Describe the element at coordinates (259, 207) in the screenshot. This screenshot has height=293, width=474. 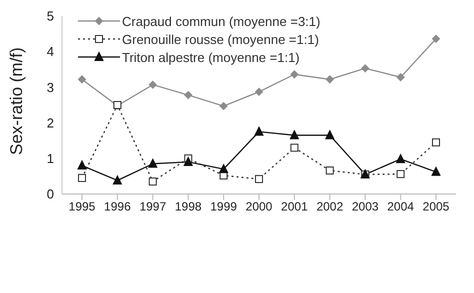
I see `x-tick-label: 2000` at that location.